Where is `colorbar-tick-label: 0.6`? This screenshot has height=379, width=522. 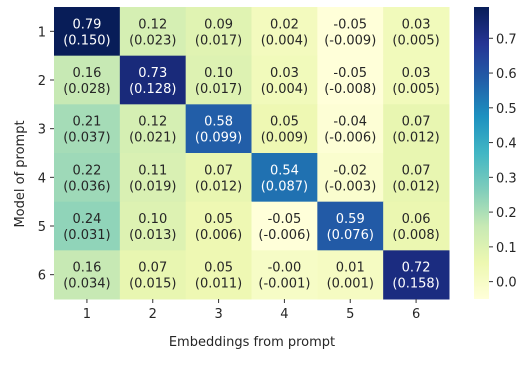 colorbar-tick-label: 0.6 is located at coordinates (506, 74).